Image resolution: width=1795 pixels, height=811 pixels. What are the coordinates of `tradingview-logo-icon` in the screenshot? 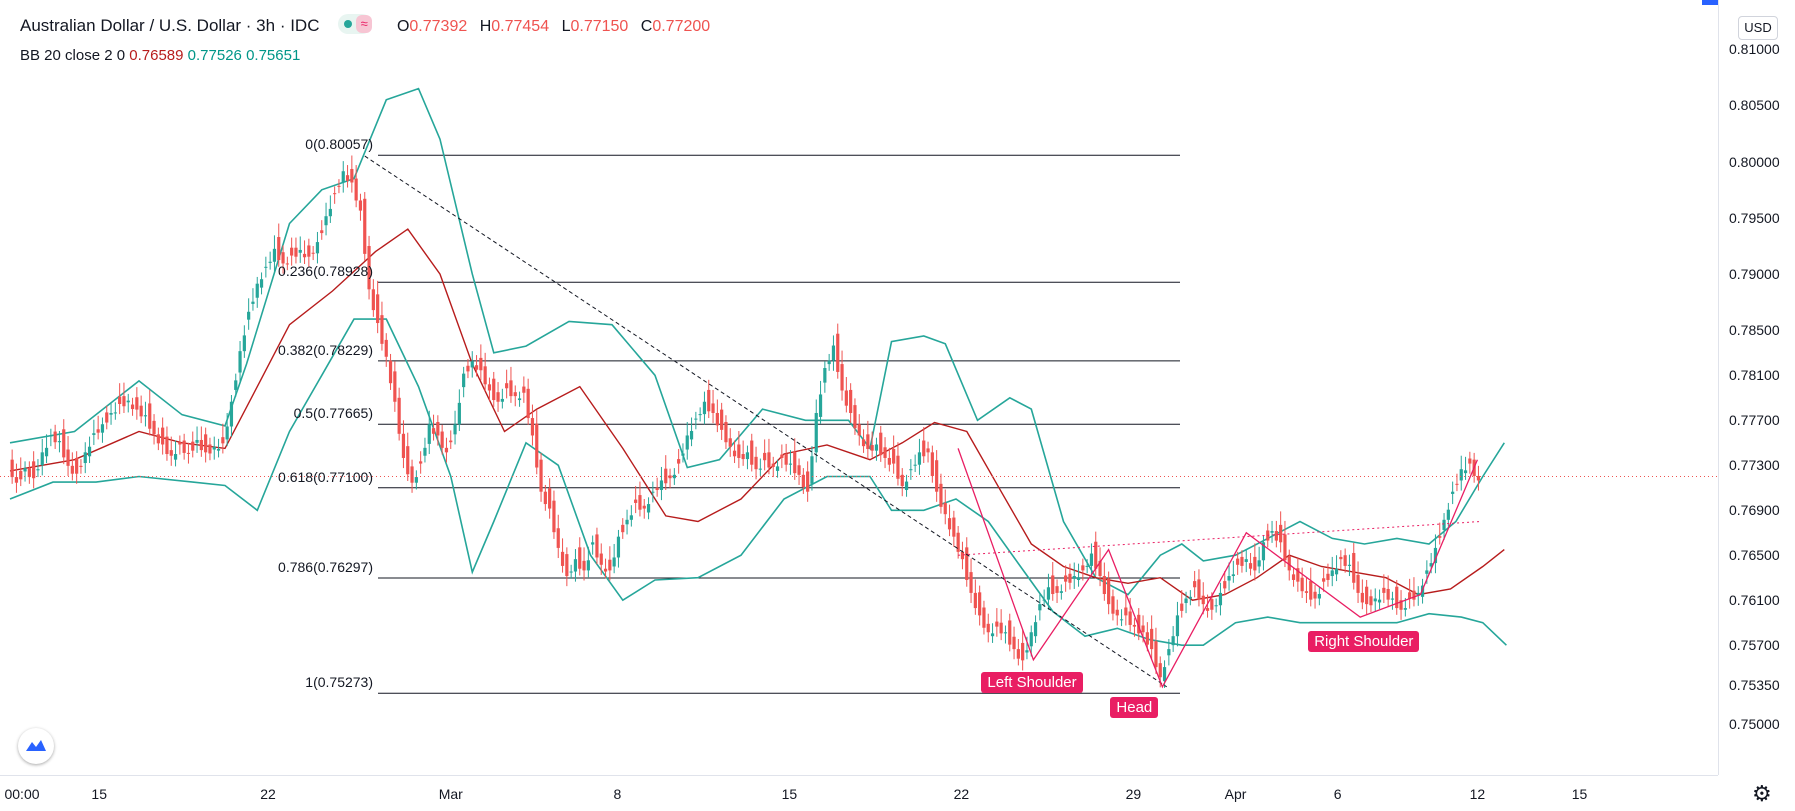 It's located at (36, 746).